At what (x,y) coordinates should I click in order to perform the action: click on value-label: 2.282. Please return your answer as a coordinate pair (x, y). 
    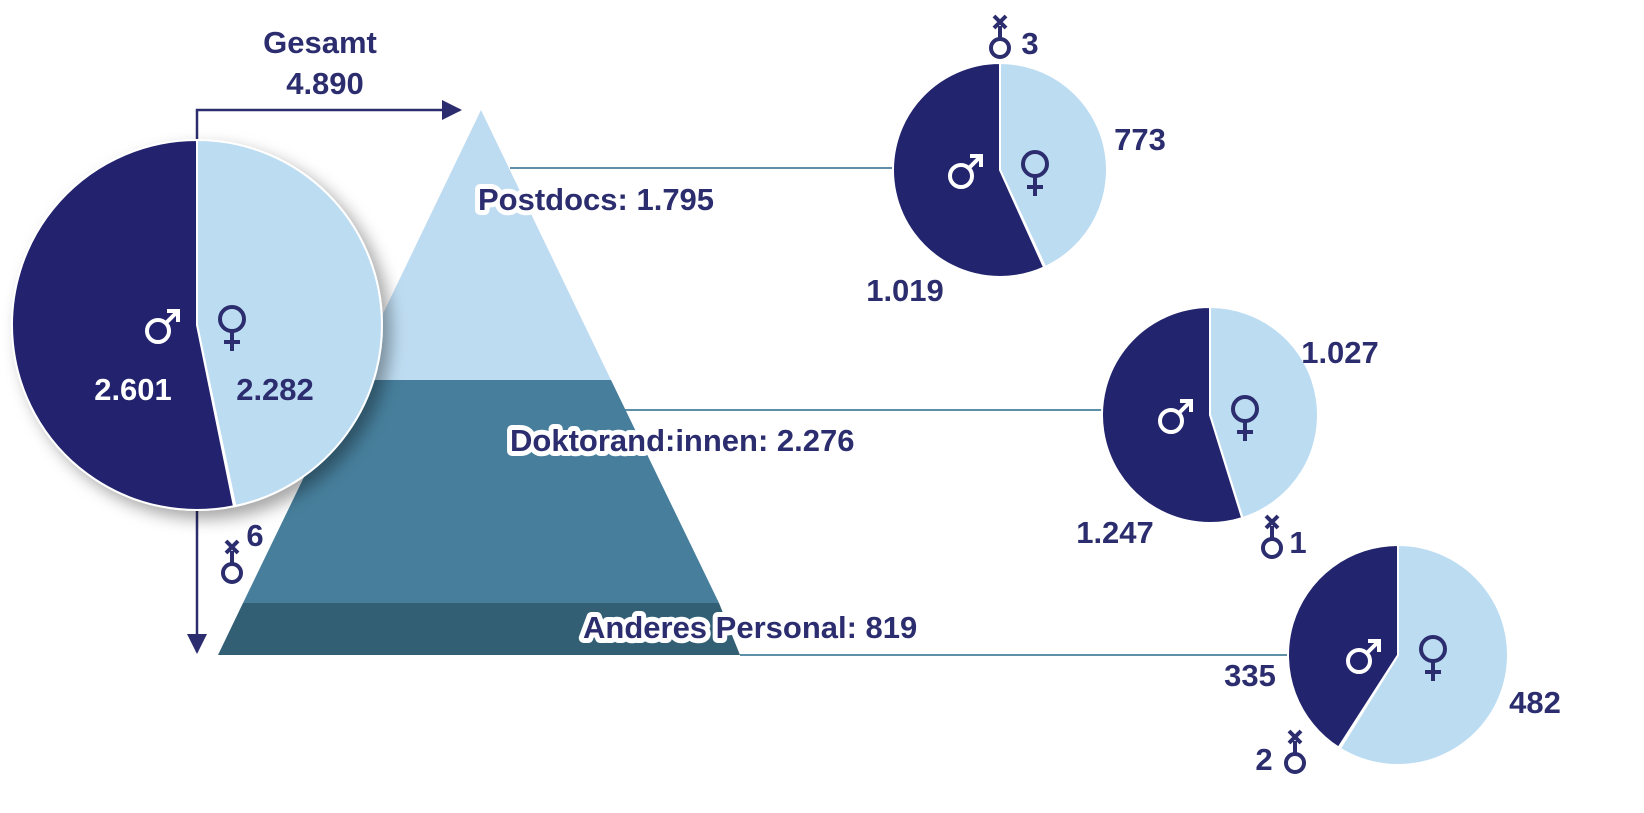
    Looking at the image, I should click on (275, 389).